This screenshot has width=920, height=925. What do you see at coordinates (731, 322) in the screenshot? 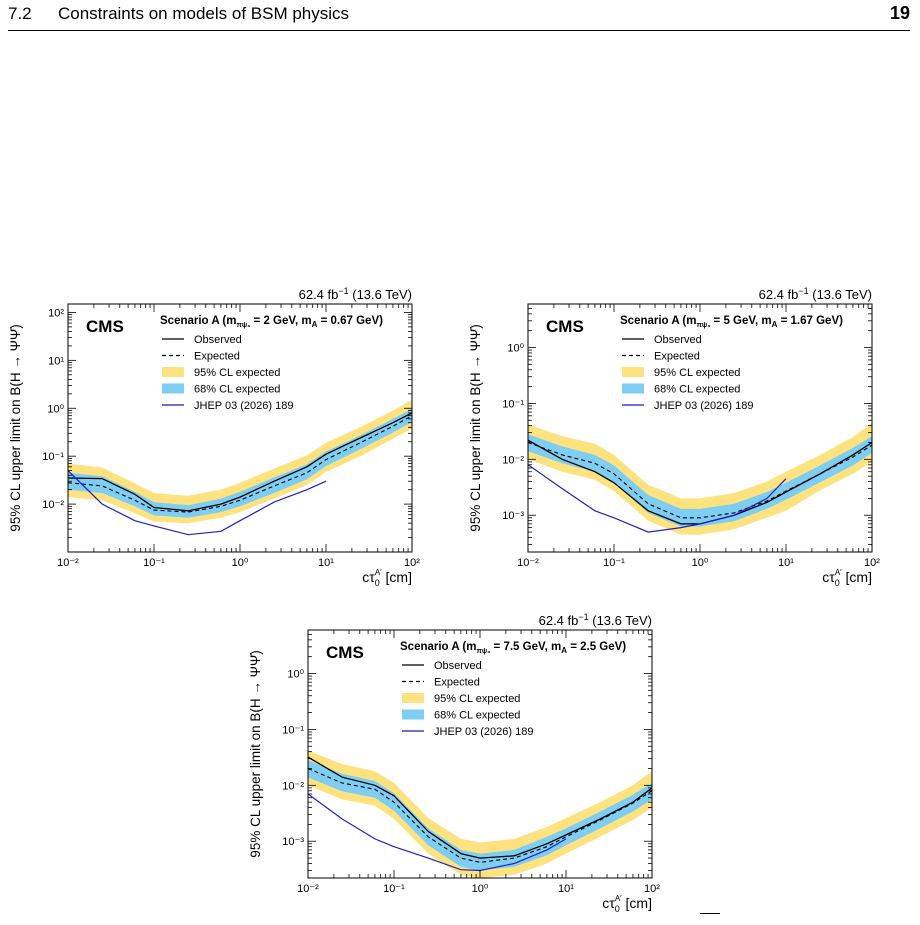
I see `scenario-title: Scenario A (mπψ₃ = 5 GeV, mA = 1.67 GeV)` at bounding box center [731, 322].